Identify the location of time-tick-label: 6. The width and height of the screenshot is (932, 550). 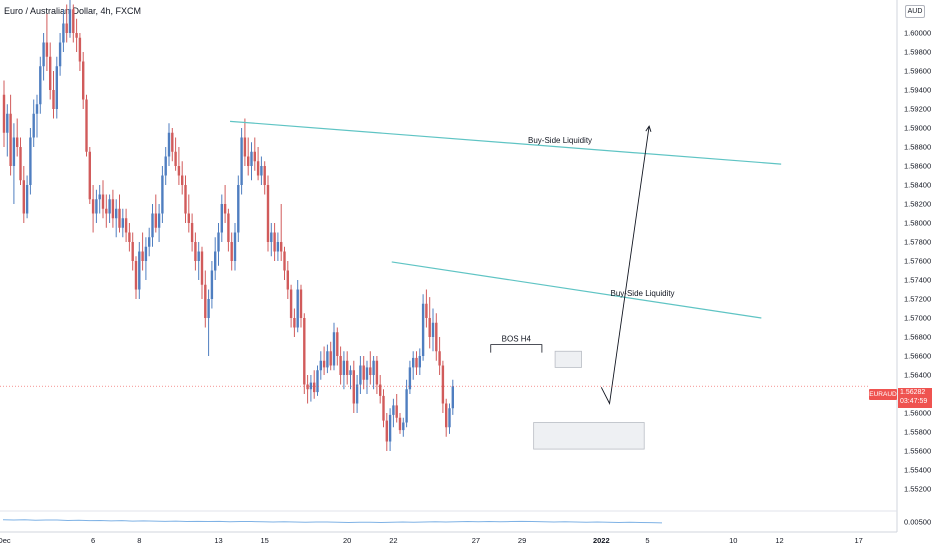
(93, 540).